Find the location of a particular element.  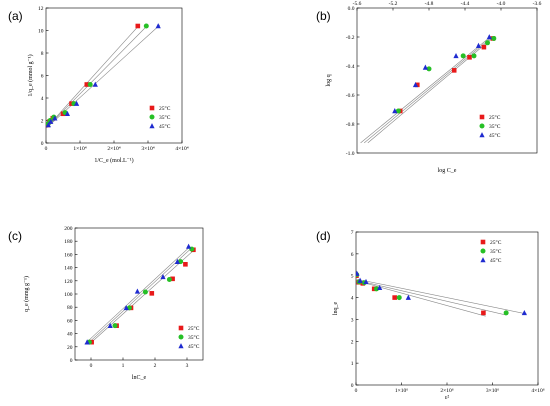

x-tick-label: -3.6 is located at coordinates (537, 4).